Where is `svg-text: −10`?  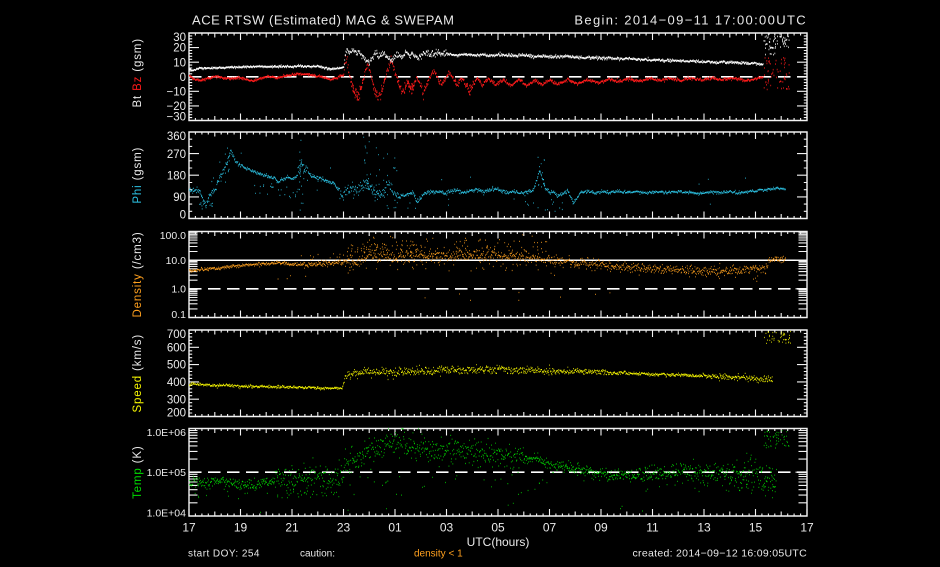
svg-text: −10 is located at coordinates (176, 93).